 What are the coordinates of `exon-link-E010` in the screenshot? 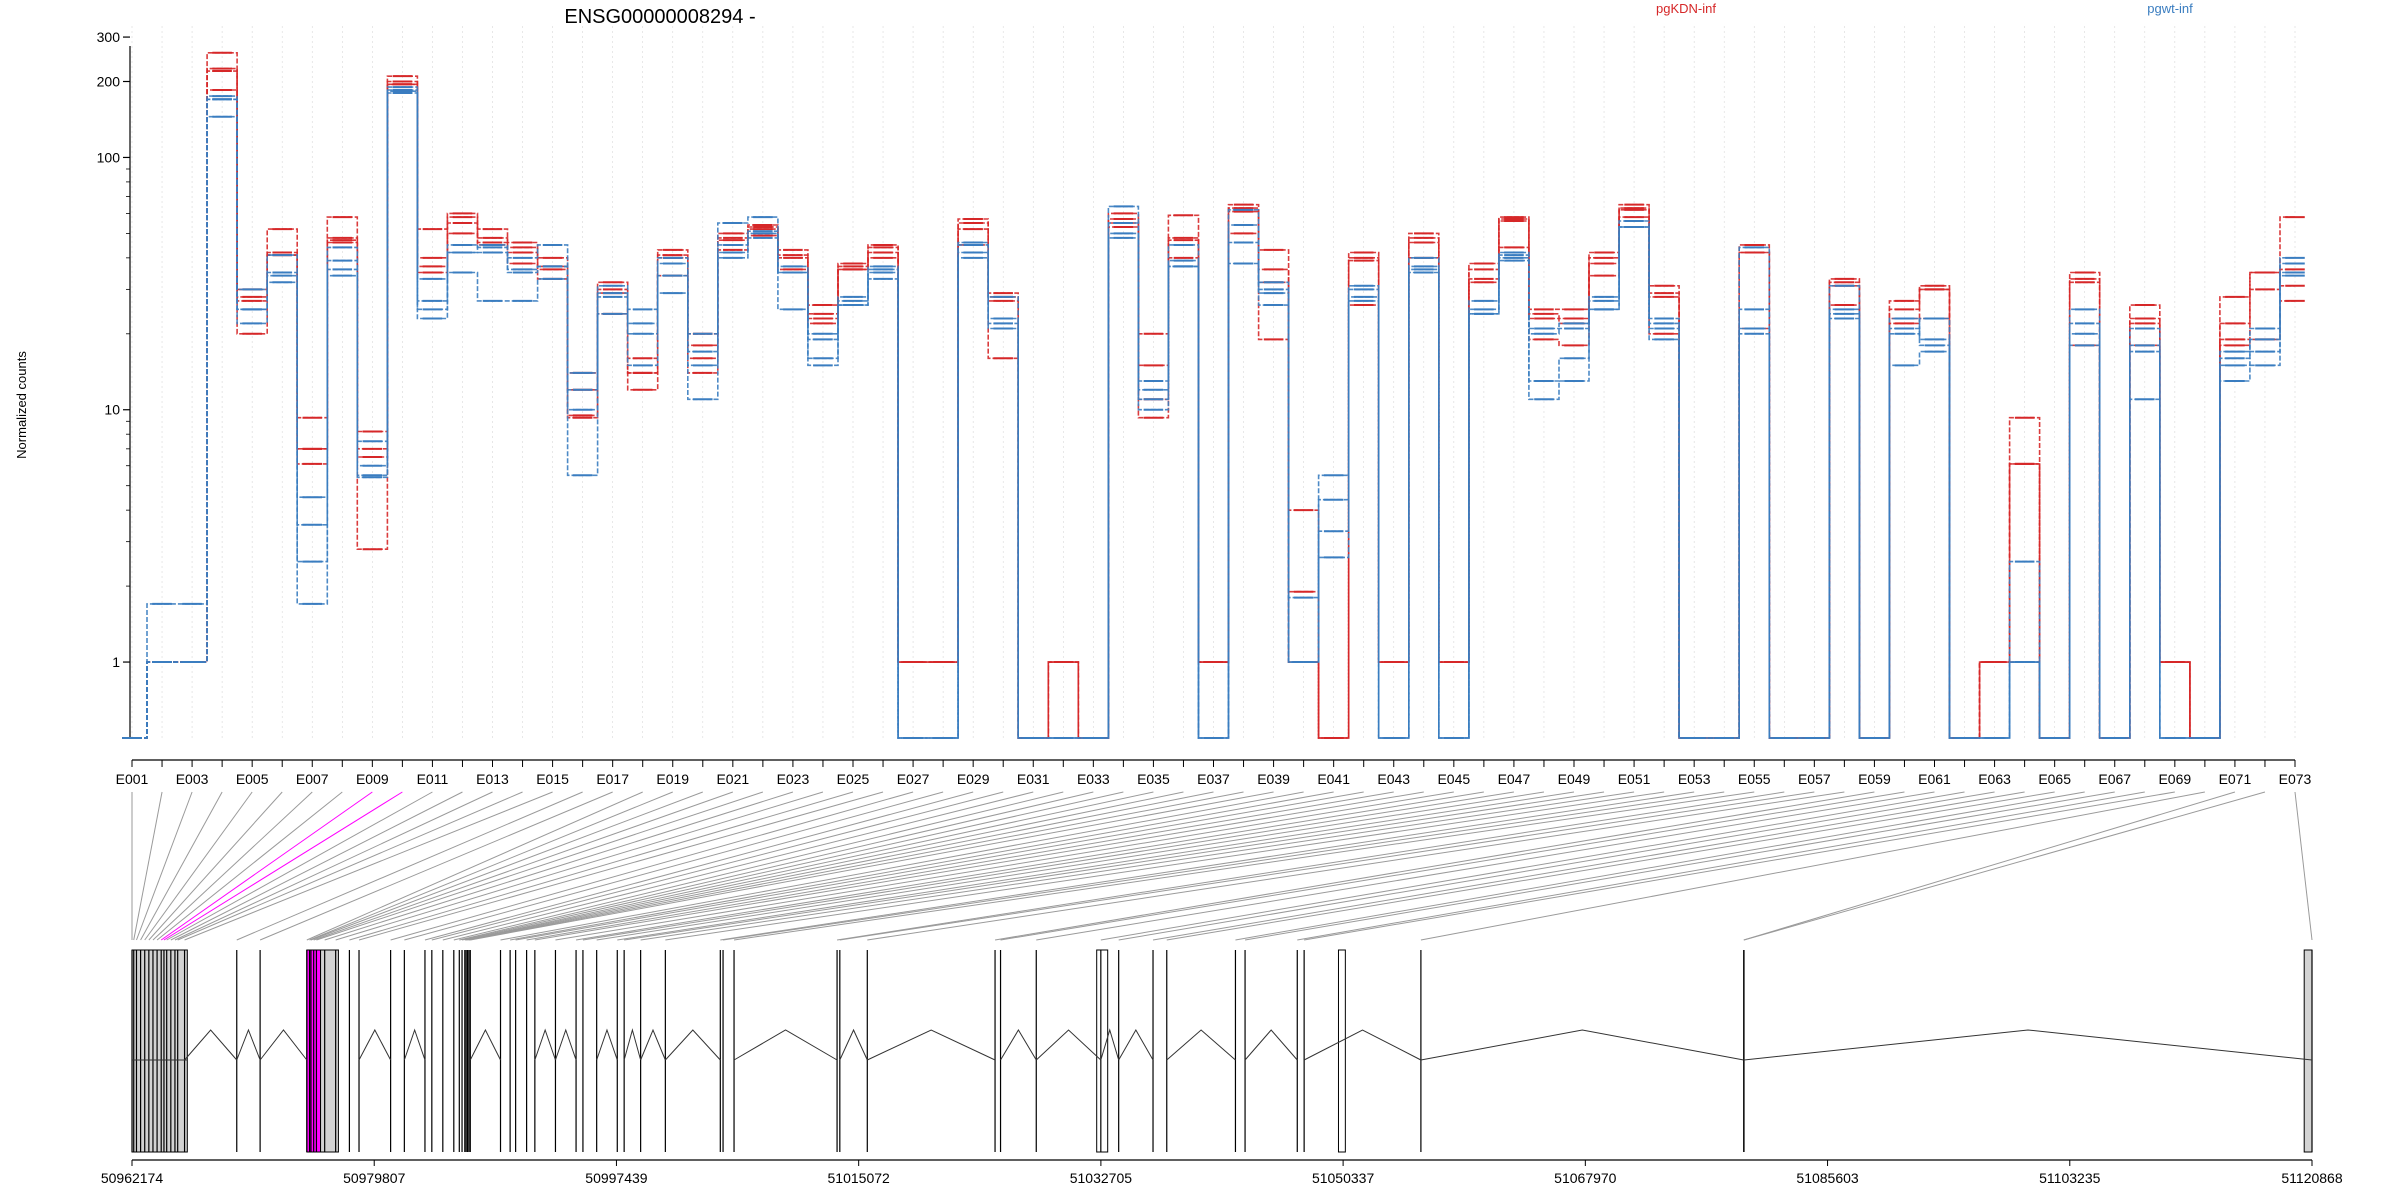 It's located at (283, 866).